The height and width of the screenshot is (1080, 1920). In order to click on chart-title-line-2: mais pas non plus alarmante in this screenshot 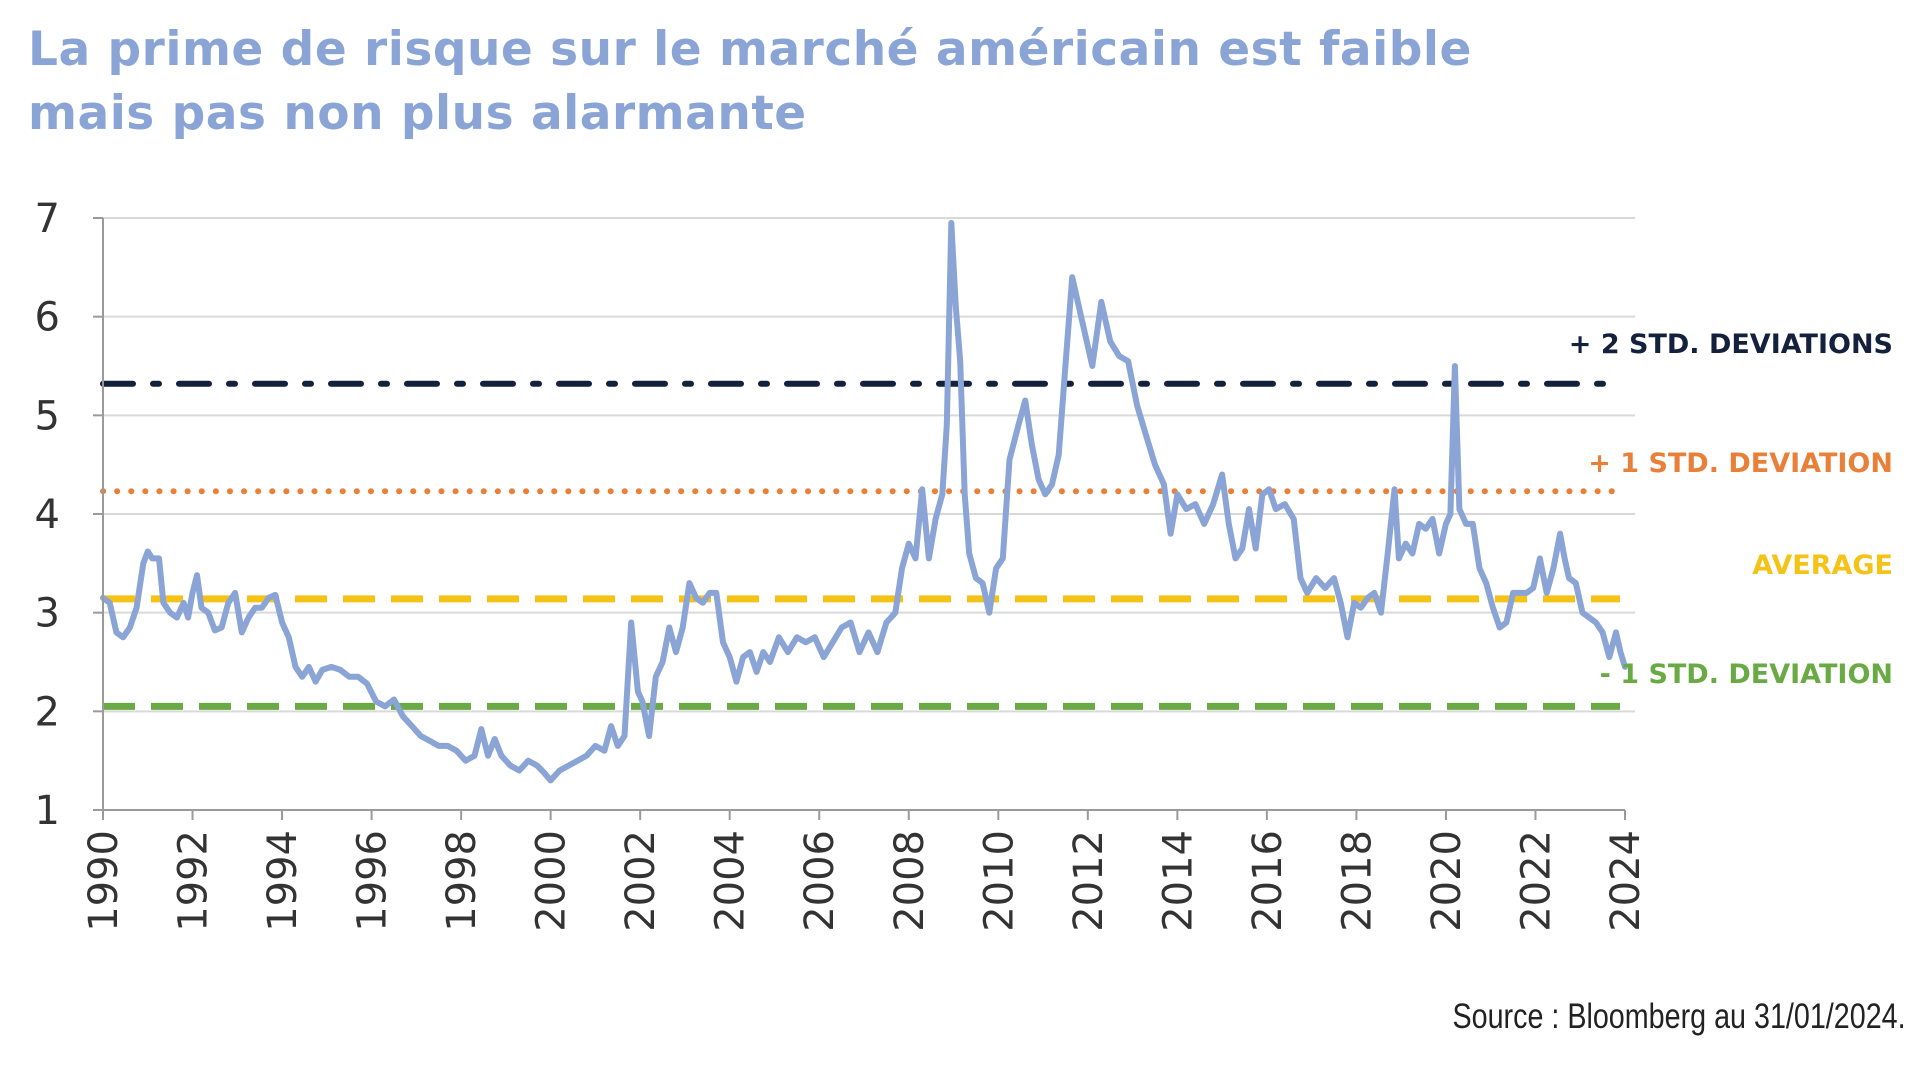, I will do `click(417, 113)`.